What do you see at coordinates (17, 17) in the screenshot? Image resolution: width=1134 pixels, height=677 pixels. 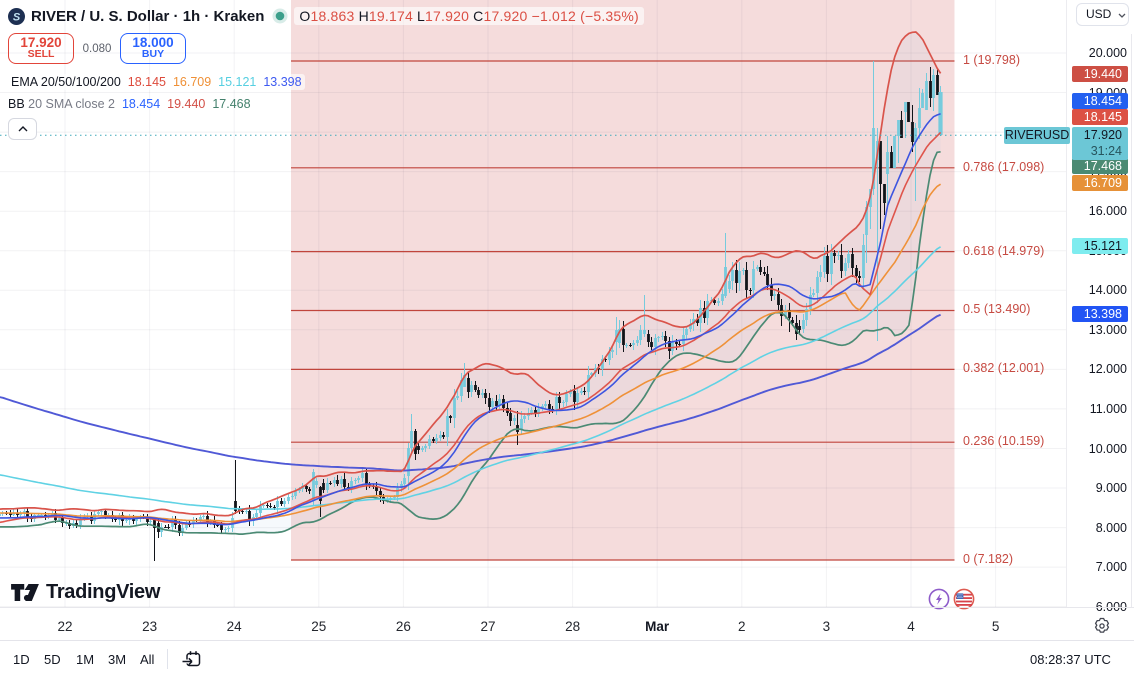 I see `svg-text: S` at bounding box center [17, 17].